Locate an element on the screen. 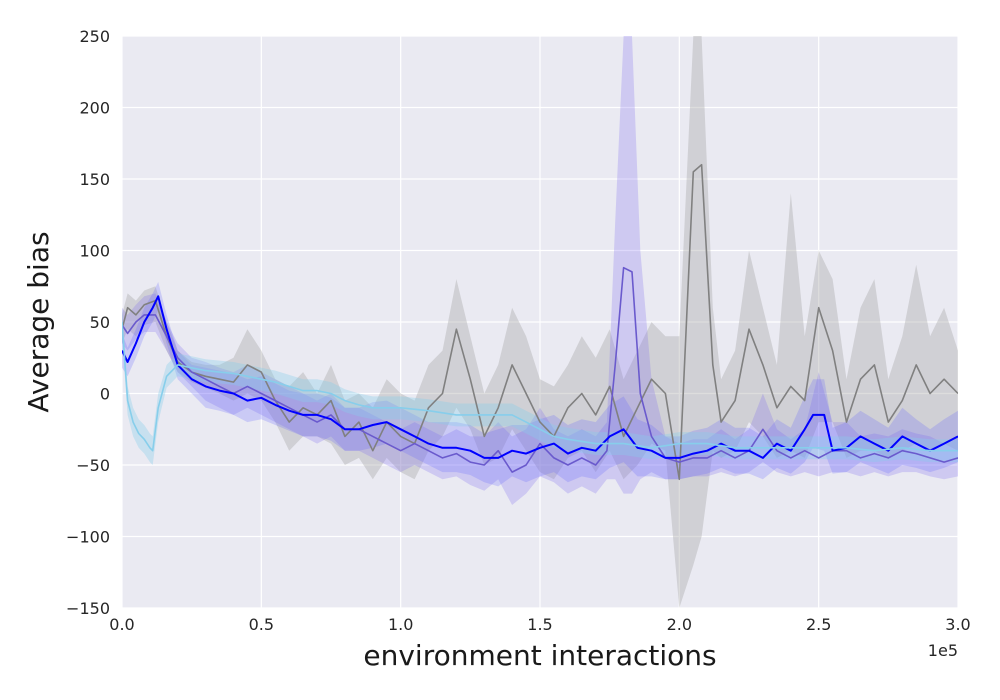  x-tick-label-2: 1.0 is located at coordinates (400, 624).